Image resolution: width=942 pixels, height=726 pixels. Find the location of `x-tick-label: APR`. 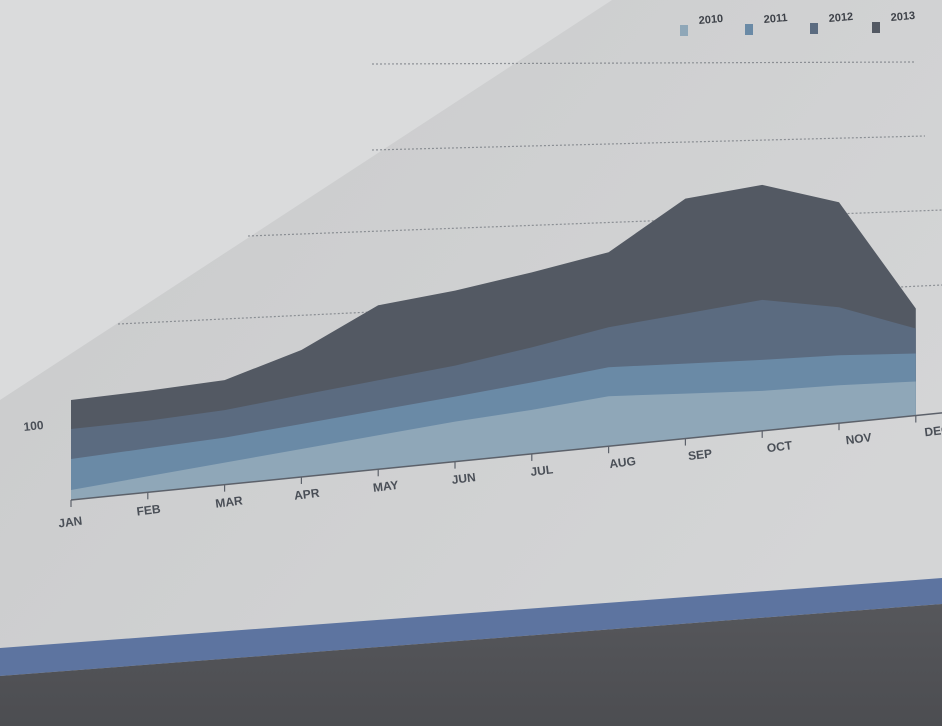

x-tick-label: APR is located at coordinates (306, 494).